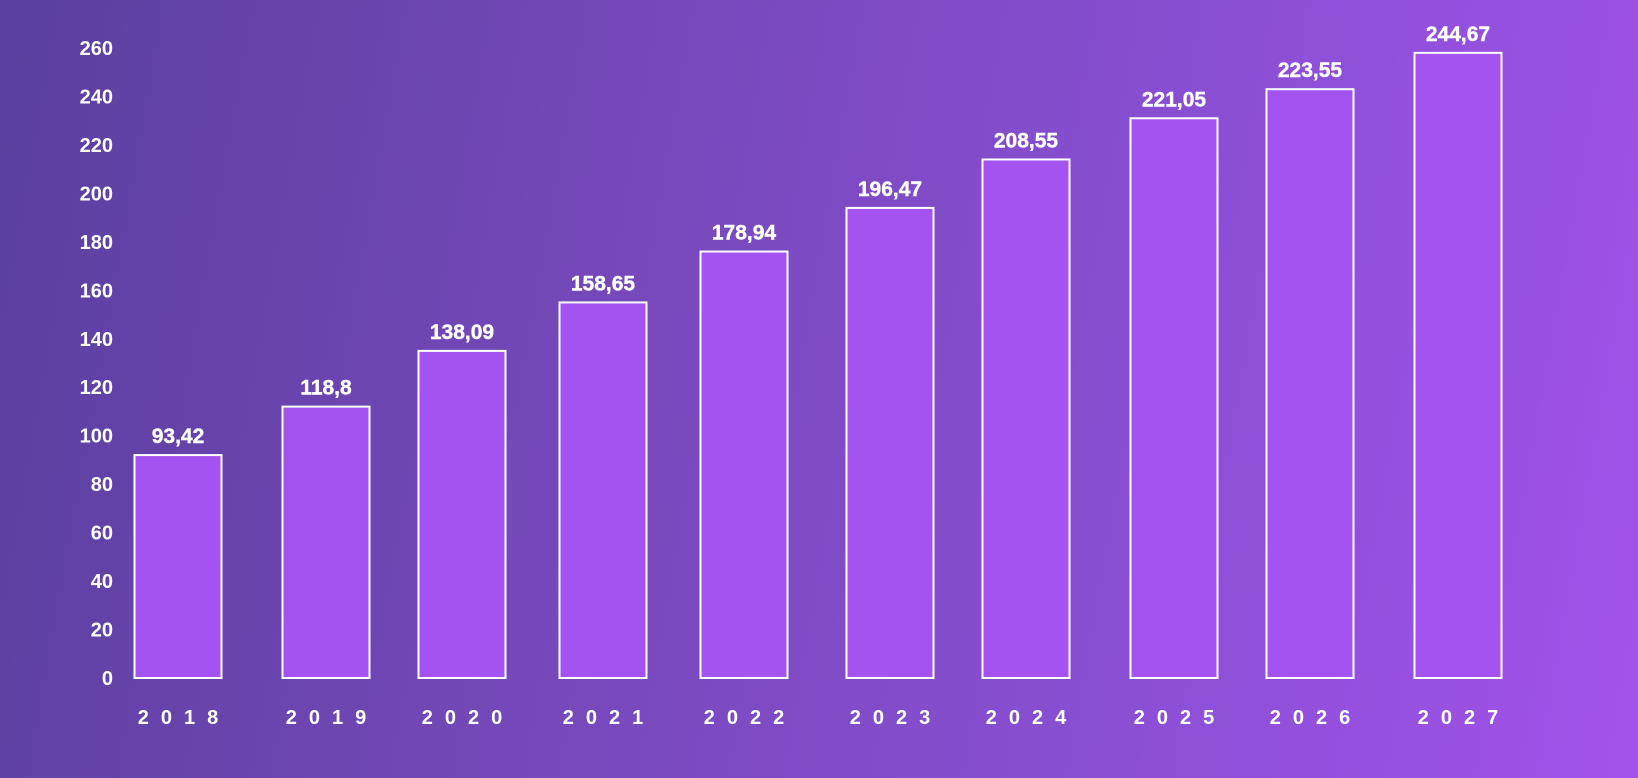 This screenshot has width=1638, height=778. Describe the element at coordinates (603, 490) in the screenshot. I see `bar-2021` at that location.